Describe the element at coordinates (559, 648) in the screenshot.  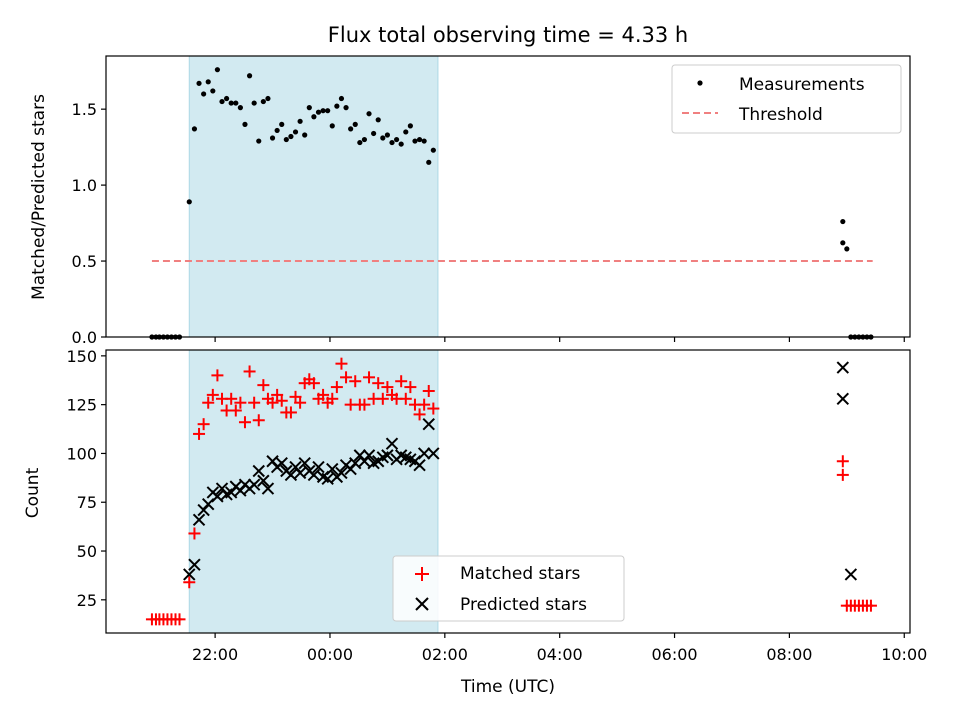
I see `x-ticks: 22:00 00:00 02:00 04:00 06:00 08:00 10:00` at that location.